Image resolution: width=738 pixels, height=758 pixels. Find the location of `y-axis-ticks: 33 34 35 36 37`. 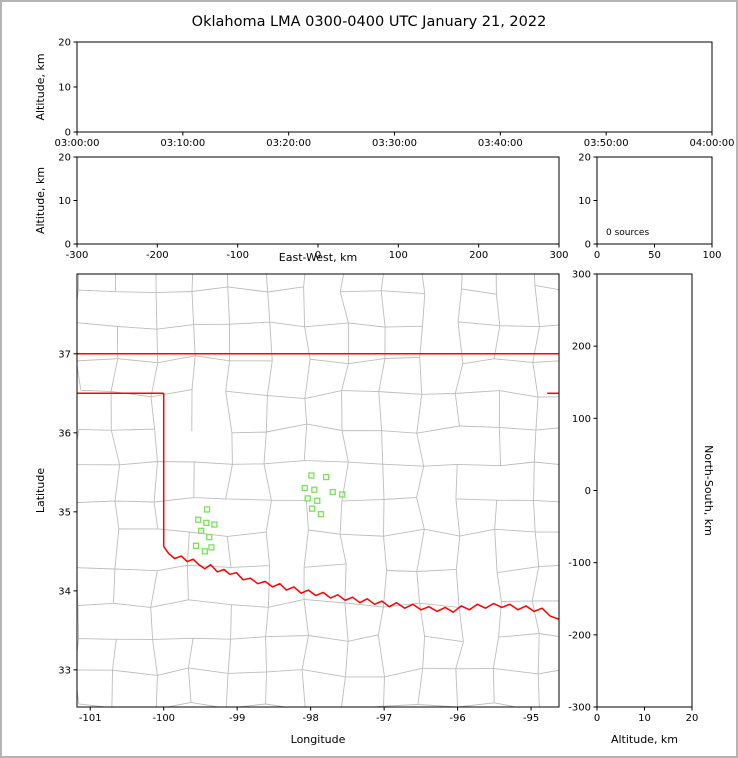

y-axis-ticks: 33 34 35 36 37 is located at coordinates (67, 512).